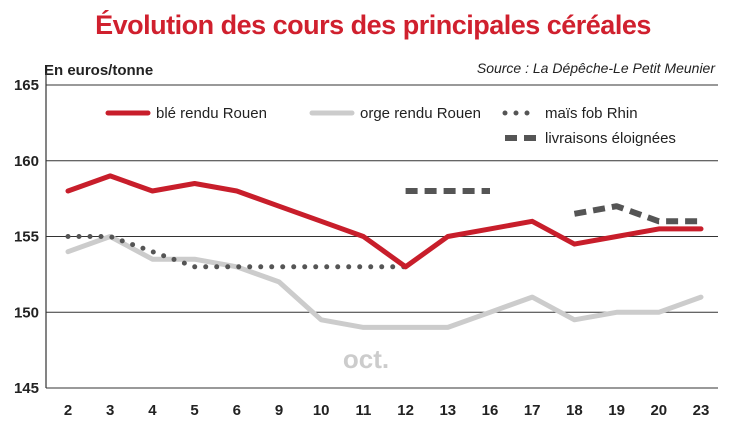 This screenshot has width=747, height=427. What do you see at coordinates (596, 68) in the screenshot?
I see `source-label: Source : La Dépêche-Le Petit Meunier` at bounding box center [596, 68].